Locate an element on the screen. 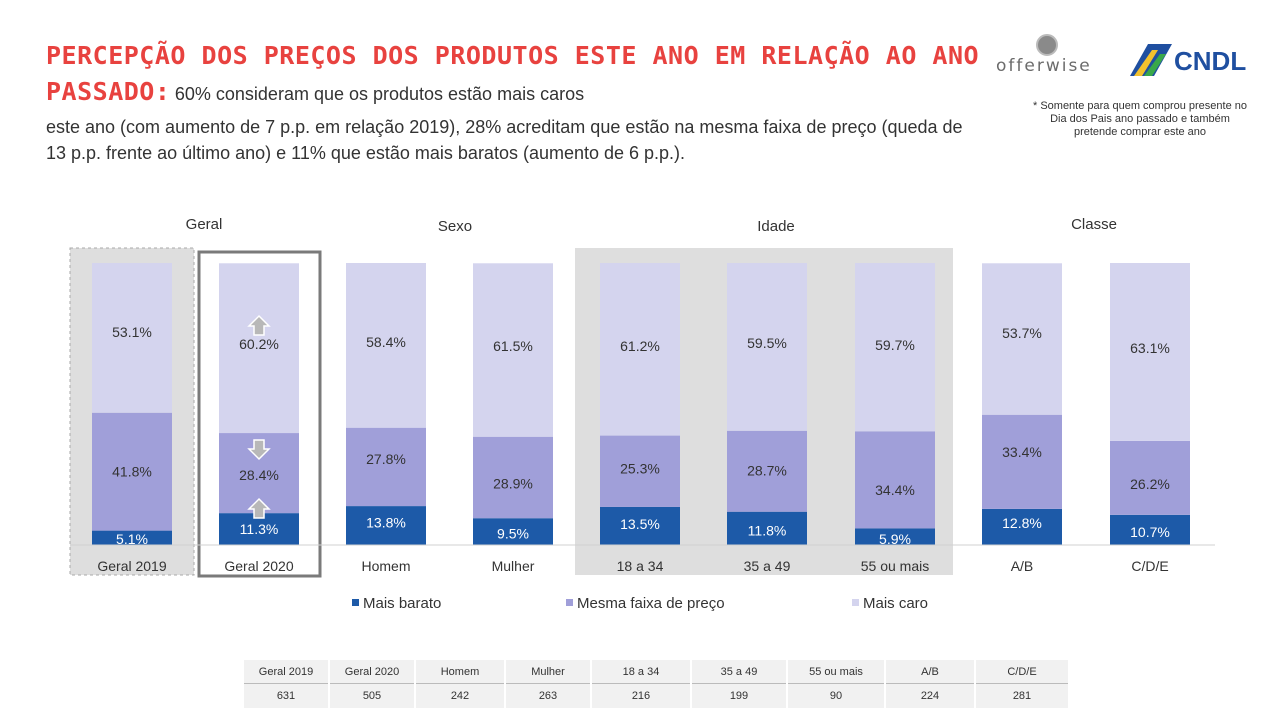 The width and height of the screenshot is (1280, 720). label-mais-caro-c-d-e: 63.1% is located at coordinates (1150, 348).